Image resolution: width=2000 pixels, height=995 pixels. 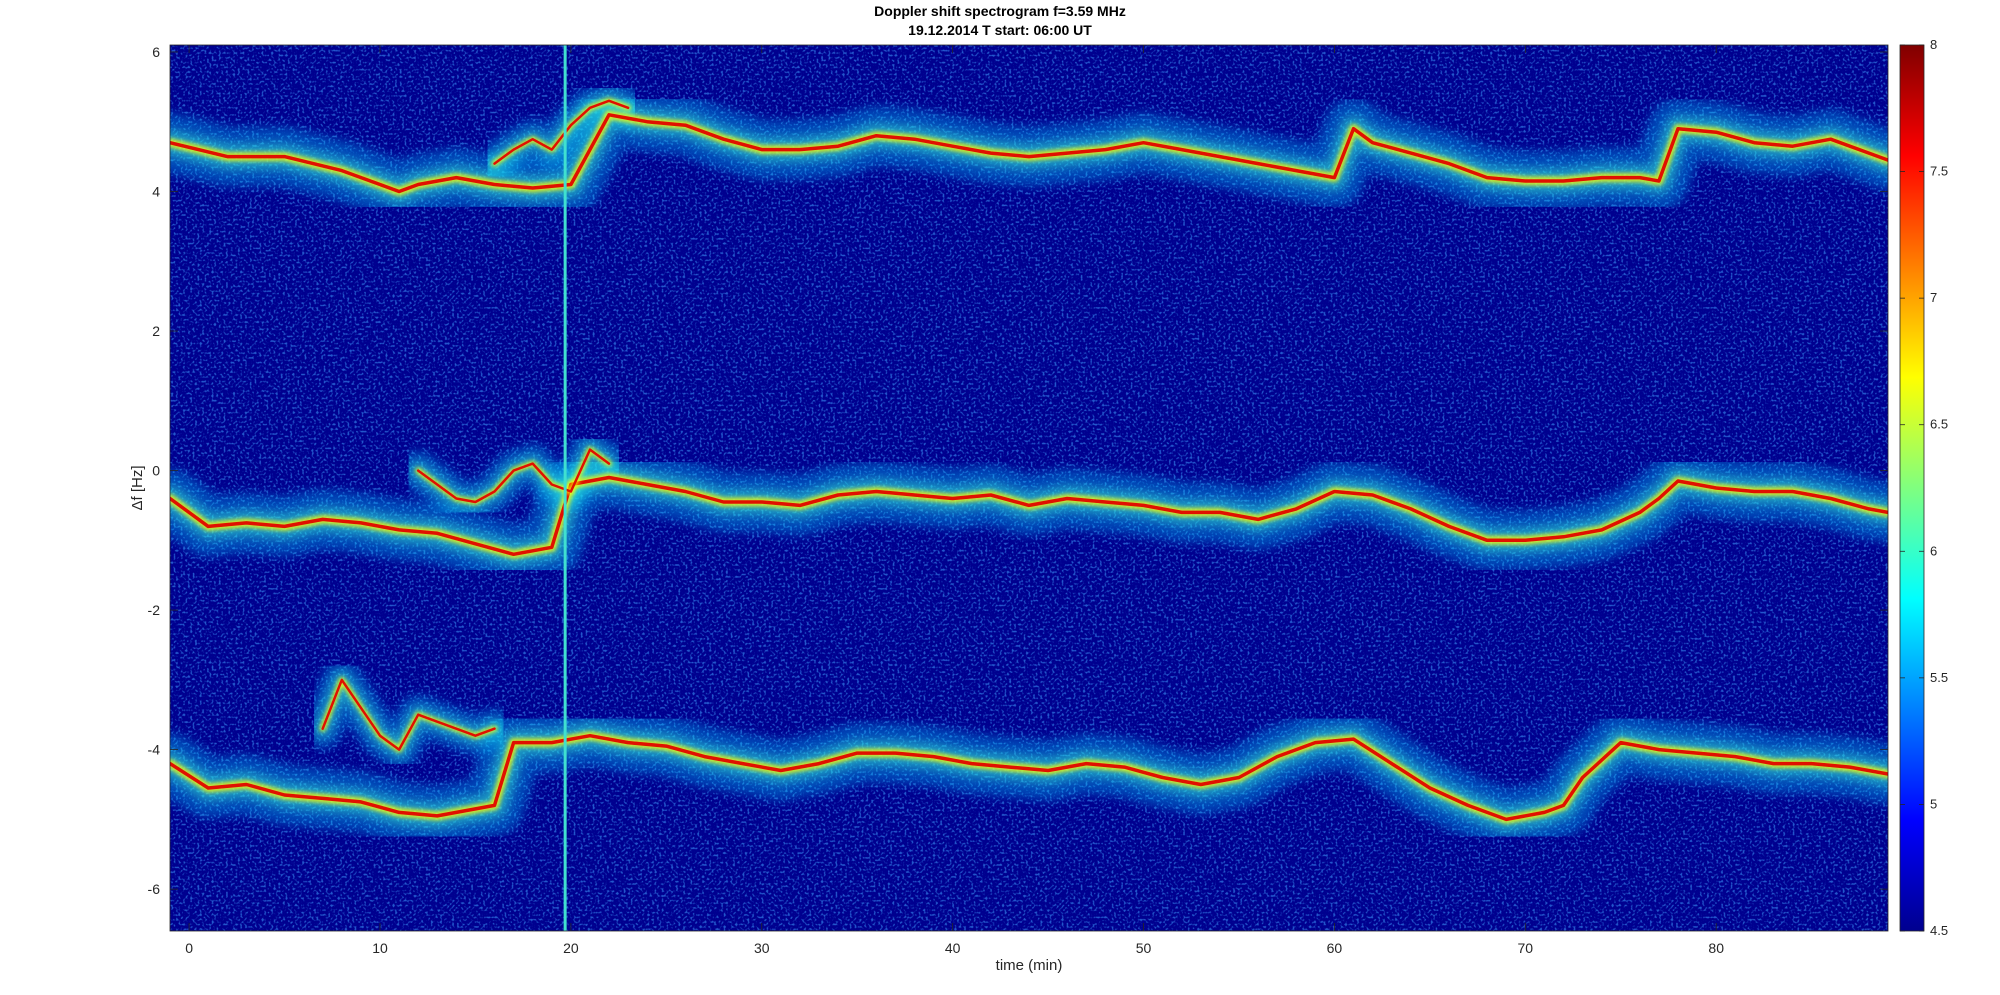 I want to click on y-tick-label: 4, so click(x=156, y=192).